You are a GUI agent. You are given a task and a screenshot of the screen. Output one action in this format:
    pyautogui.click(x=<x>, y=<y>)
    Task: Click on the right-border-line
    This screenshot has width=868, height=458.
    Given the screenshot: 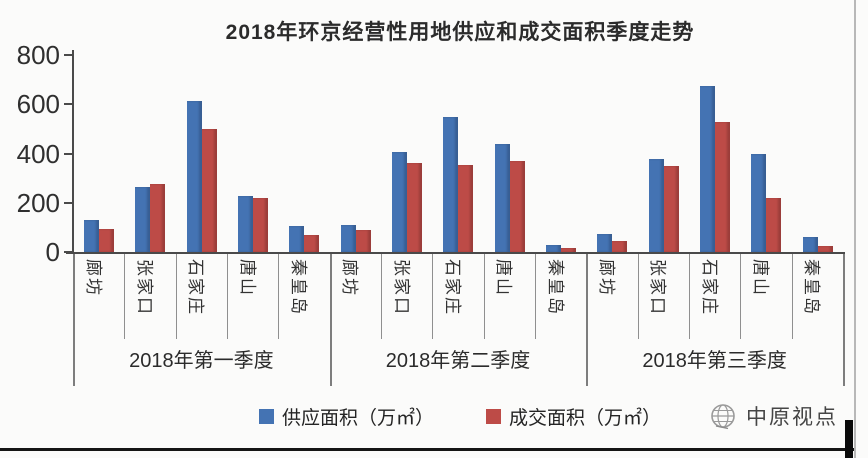 What is the action you would take?
    pyautogui.click(x=855, y=229)
    